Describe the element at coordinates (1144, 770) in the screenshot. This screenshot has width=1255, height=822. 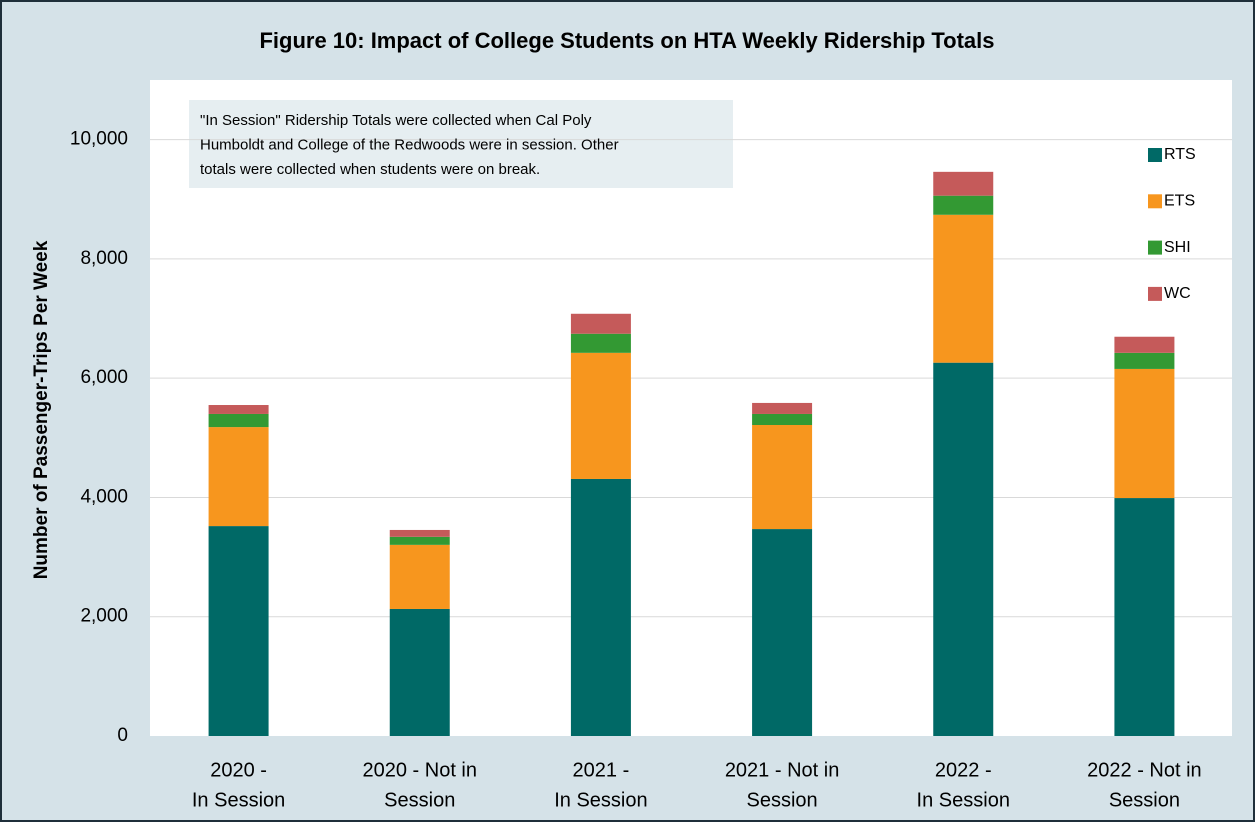
I see `x-tick-label: 2022 - Not in` at that location.